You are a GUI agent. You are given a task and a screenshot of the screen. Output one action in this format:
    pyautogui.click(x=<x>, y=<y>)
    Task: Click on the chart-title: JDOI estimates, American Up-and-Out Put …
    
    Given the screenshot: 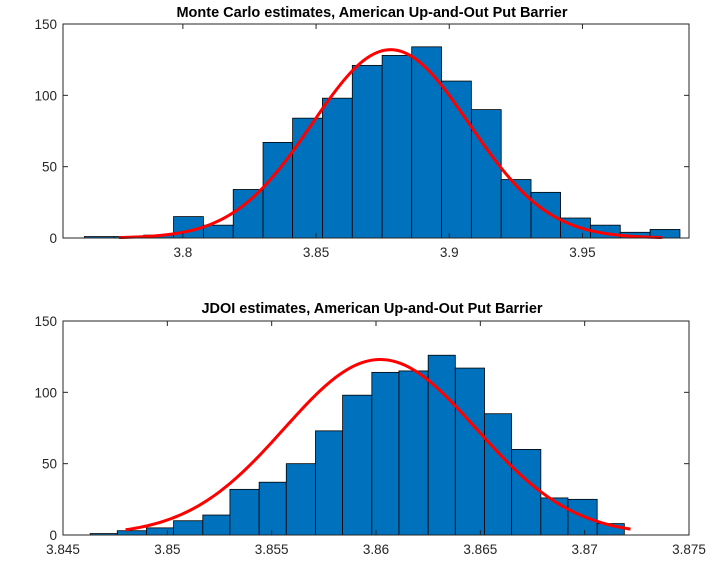 What is the action you would take?
    pyautogui.click(x=371, y=309)
    